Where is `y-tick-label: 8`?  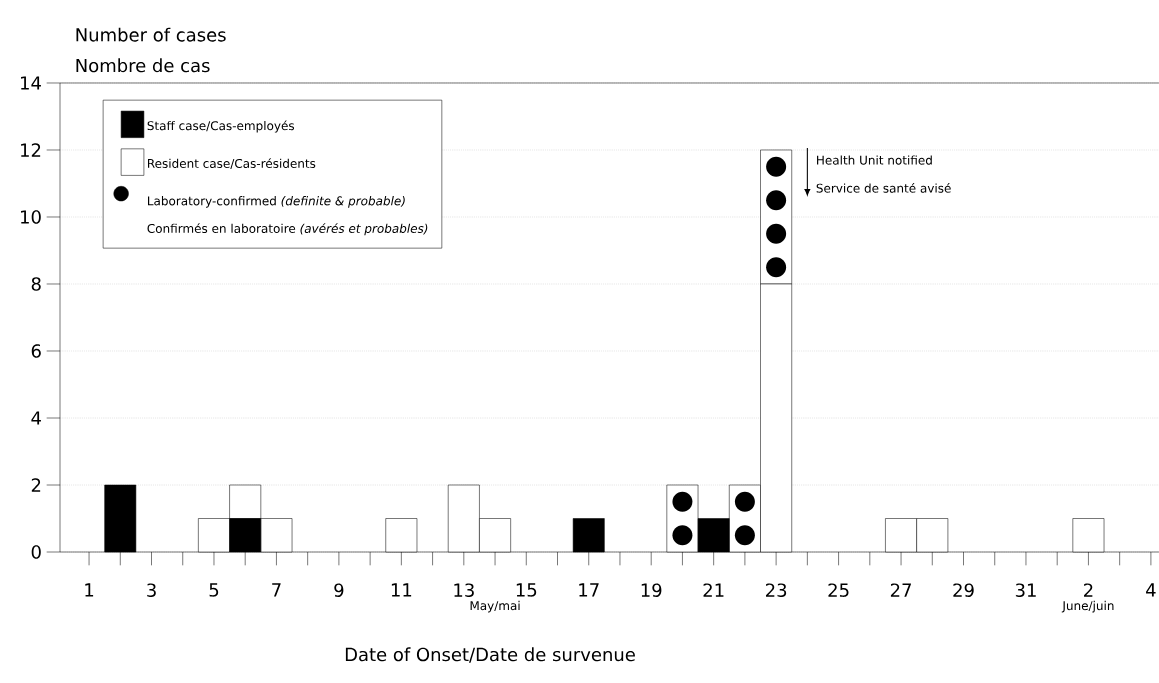 y-tick-label: 8 is located at coordinates (36, 284).